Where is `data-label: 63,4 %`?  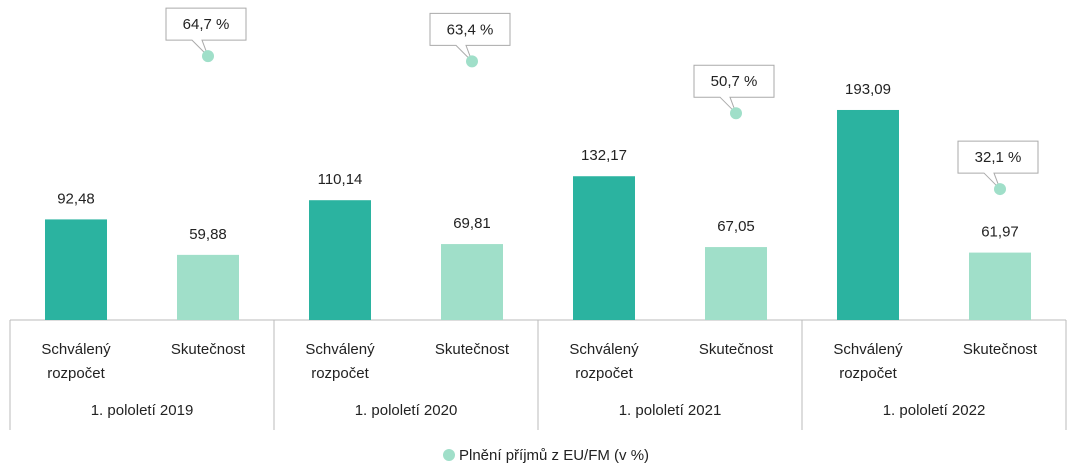 data-label: 63,4 % is located at coordinates (470, 29).